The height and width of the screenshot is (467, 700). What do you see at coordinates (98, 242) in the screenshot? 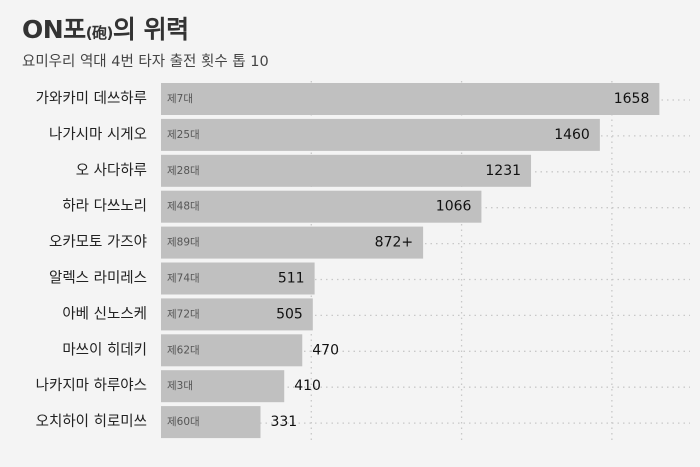
I see `category-label: 오카모토 가즈야` at bounding box center [98, 242].